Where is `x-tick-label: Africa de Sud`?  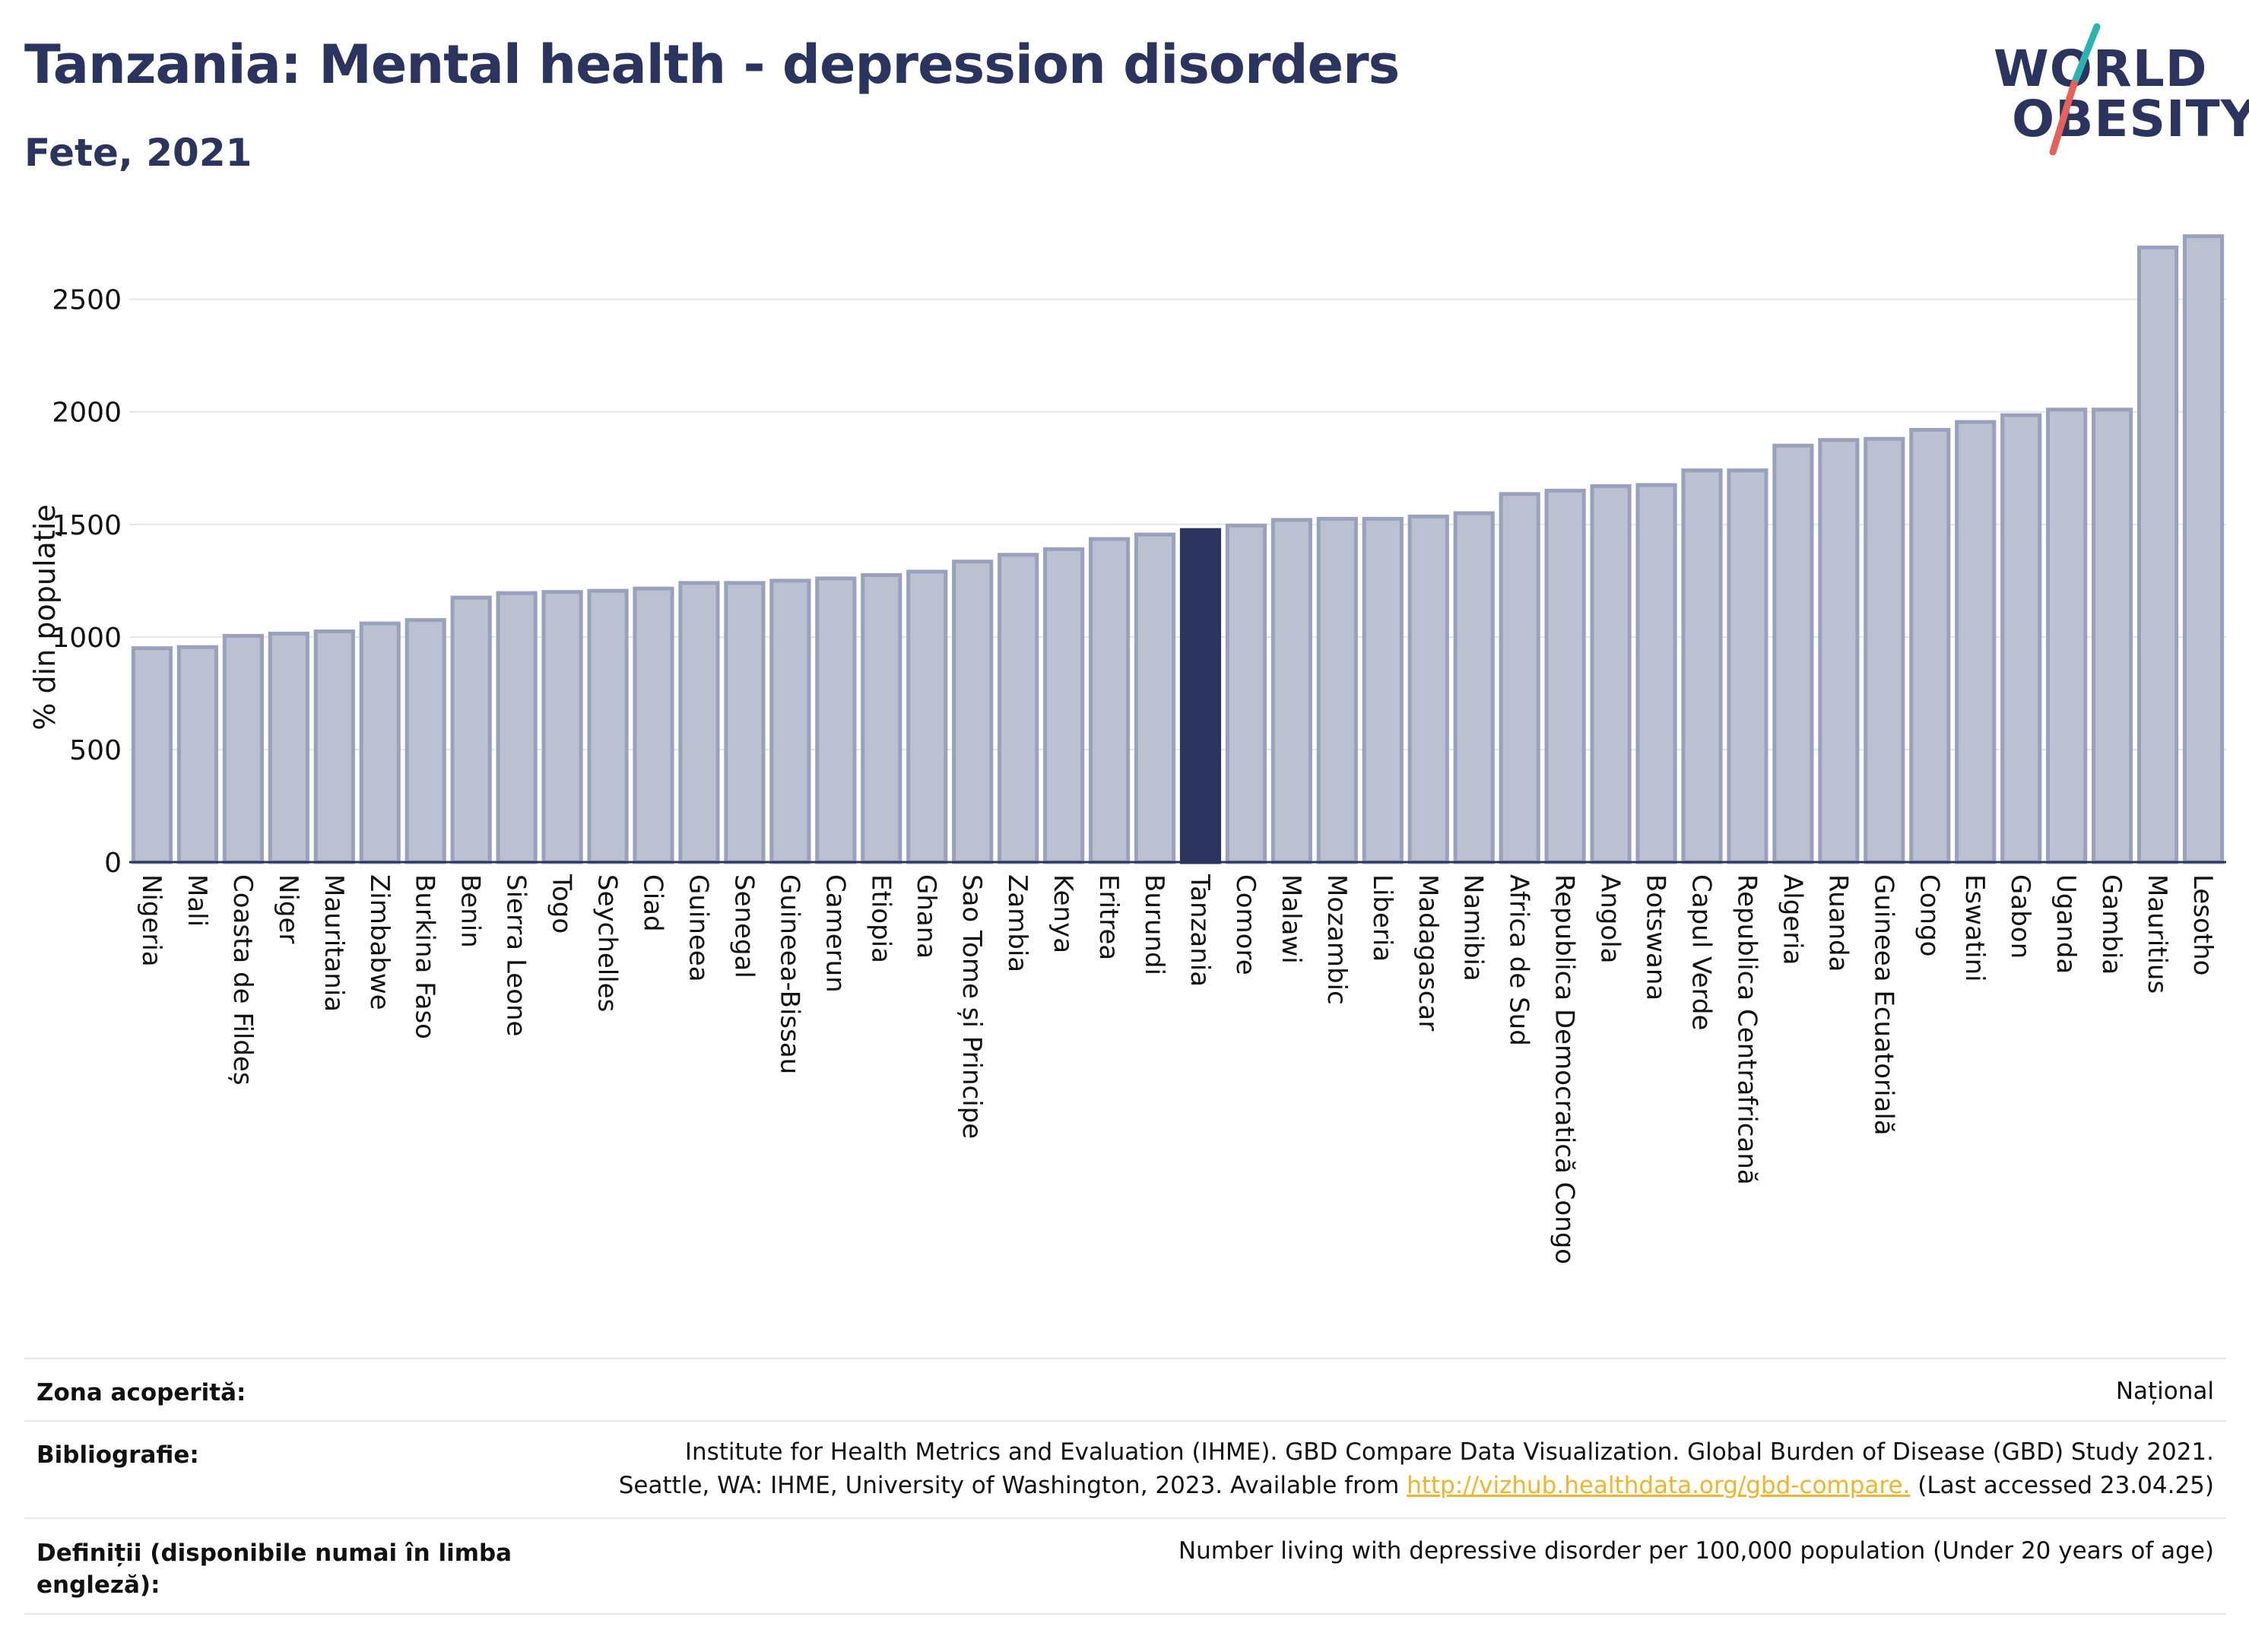 x-tick-label: Africa de Sud is located at coordinates (1519, 960).